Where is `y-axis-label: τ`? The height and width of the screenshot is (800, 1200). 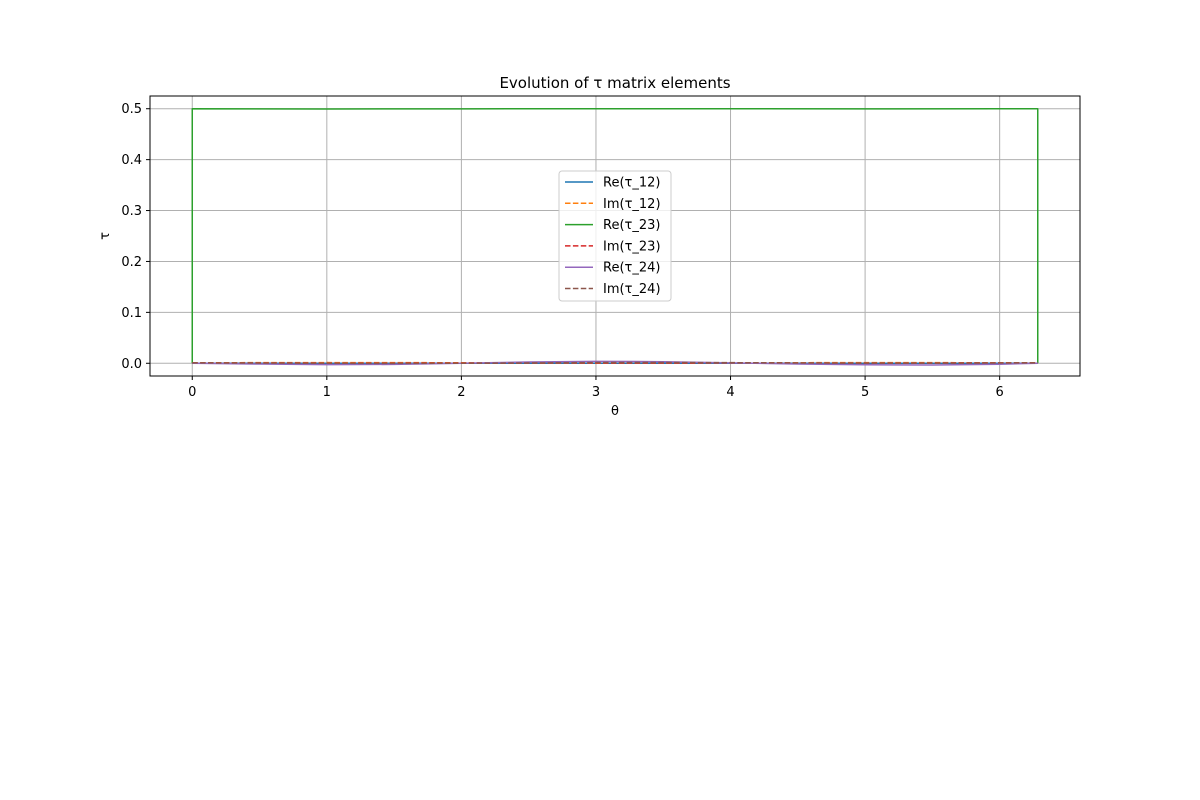 y-axis-label: τ is located at coordinates (105, 236).